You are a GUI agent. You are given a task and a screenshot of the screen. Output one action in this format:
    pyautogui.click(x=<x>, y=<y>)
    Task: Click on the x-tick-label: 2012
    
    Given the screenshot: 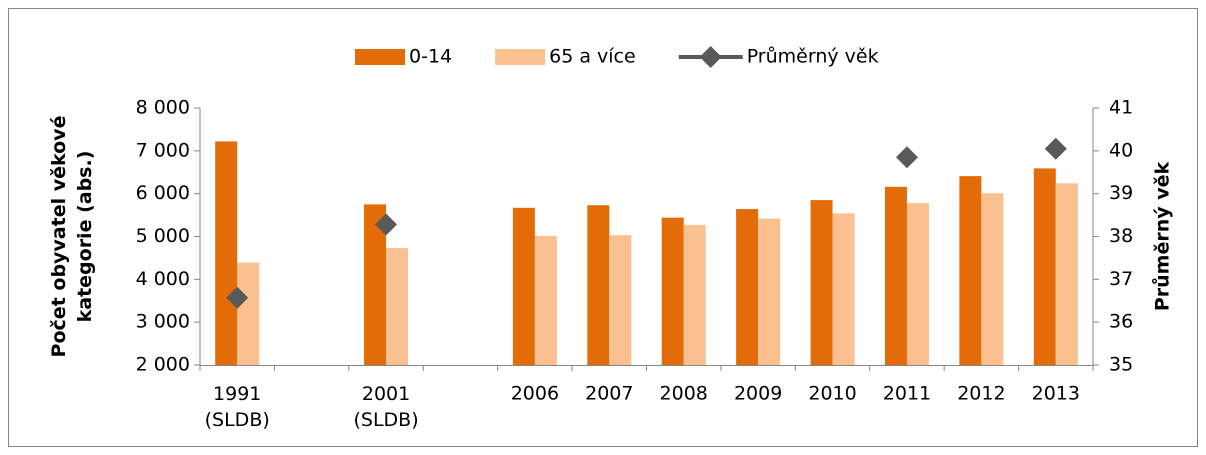 What is the action you would take?
    pyautogui.click(x=981, y=394)
    